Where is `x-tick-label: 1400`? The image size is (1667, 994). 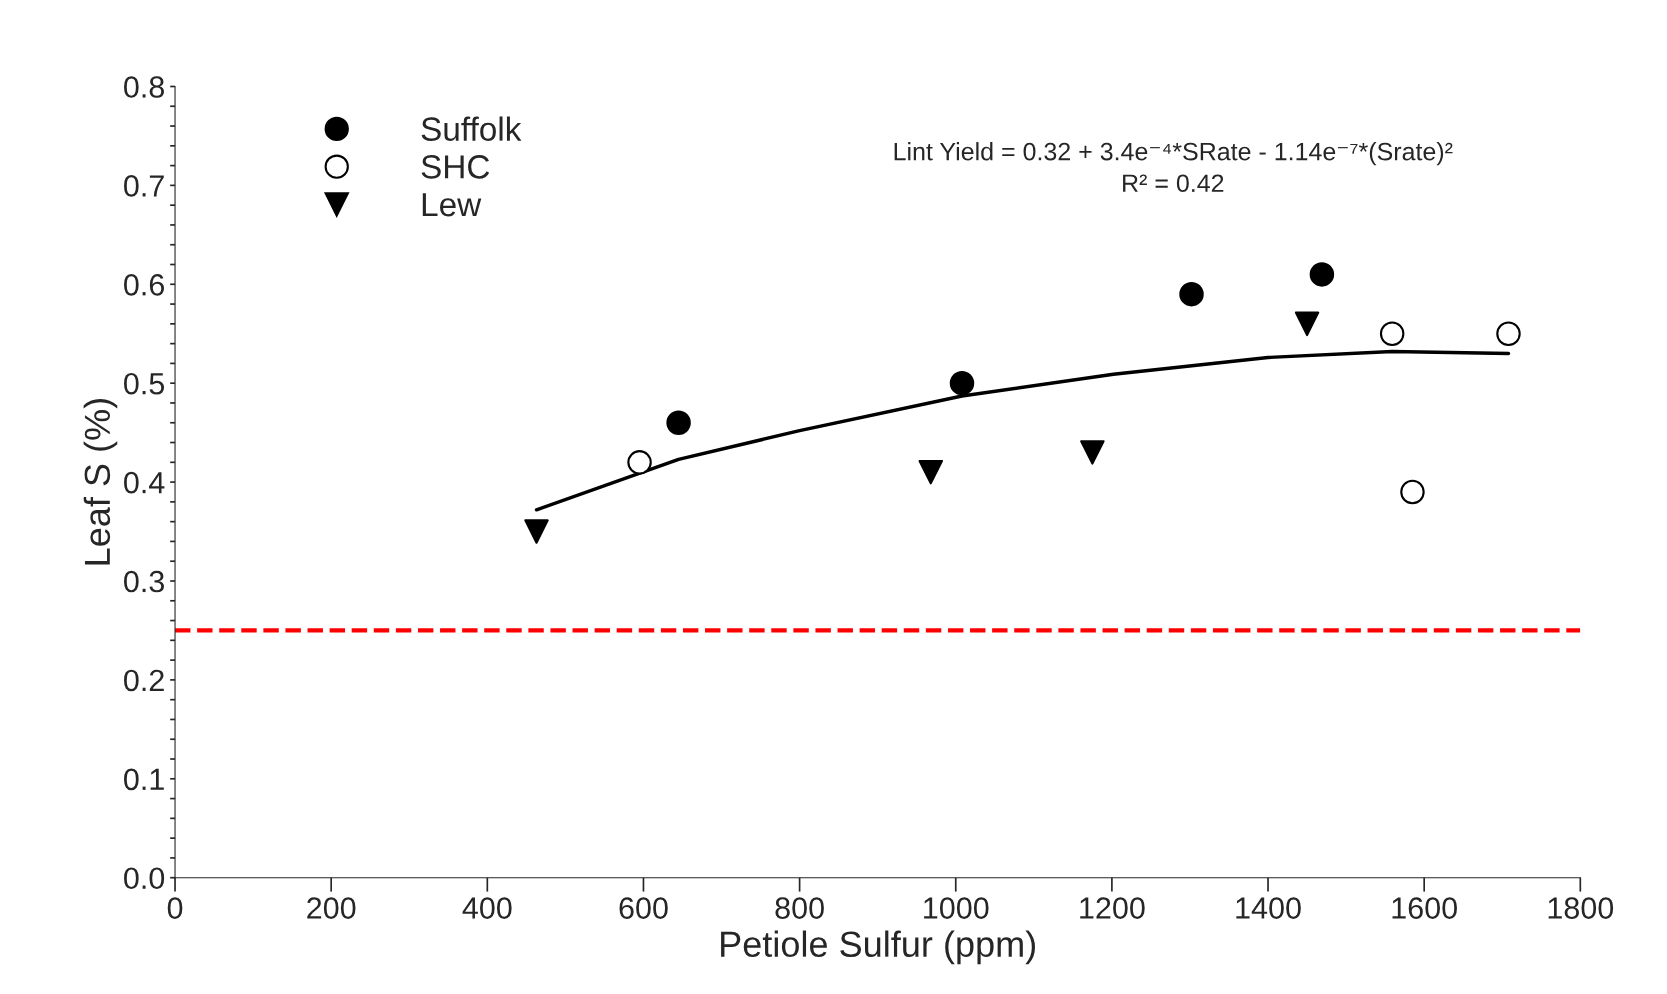 x-tick-label: 1400 is located at coordinates (1268, 908).